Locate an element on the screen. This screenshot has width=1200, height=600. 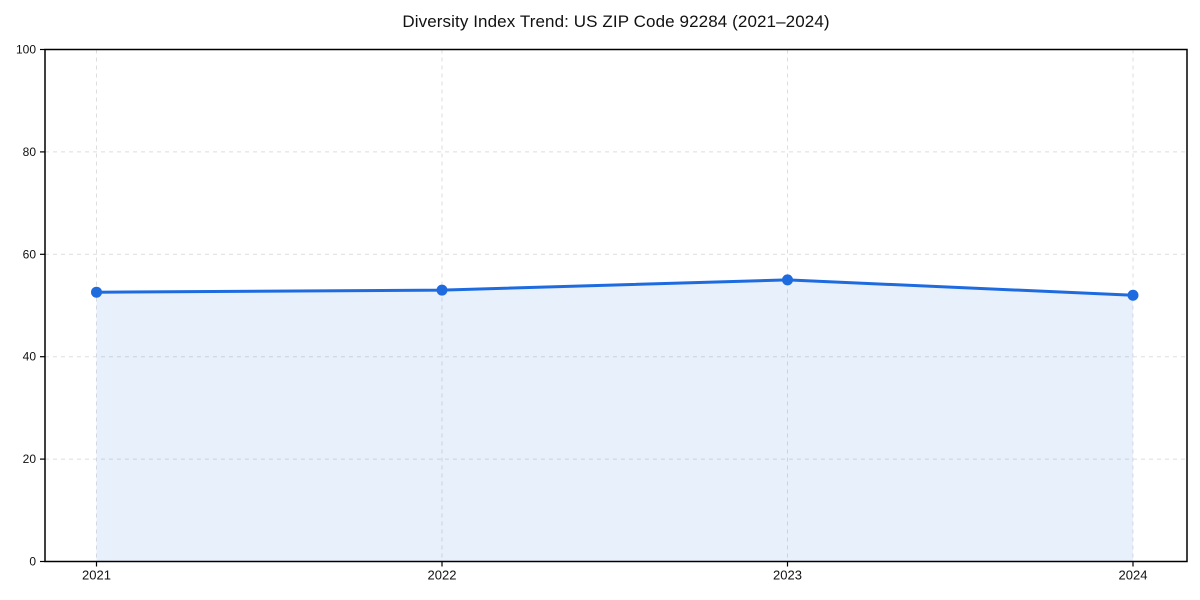
y-tick-label: 20 is located at coordinates (30, 459).